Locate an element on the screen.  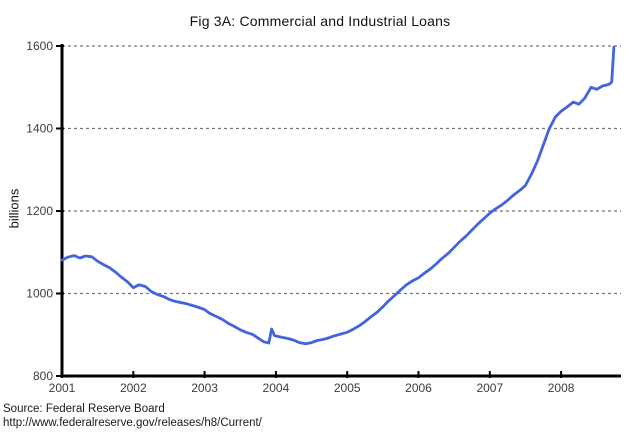
x-tick-label-2005: 2005 is located at coordinates (347, 388).